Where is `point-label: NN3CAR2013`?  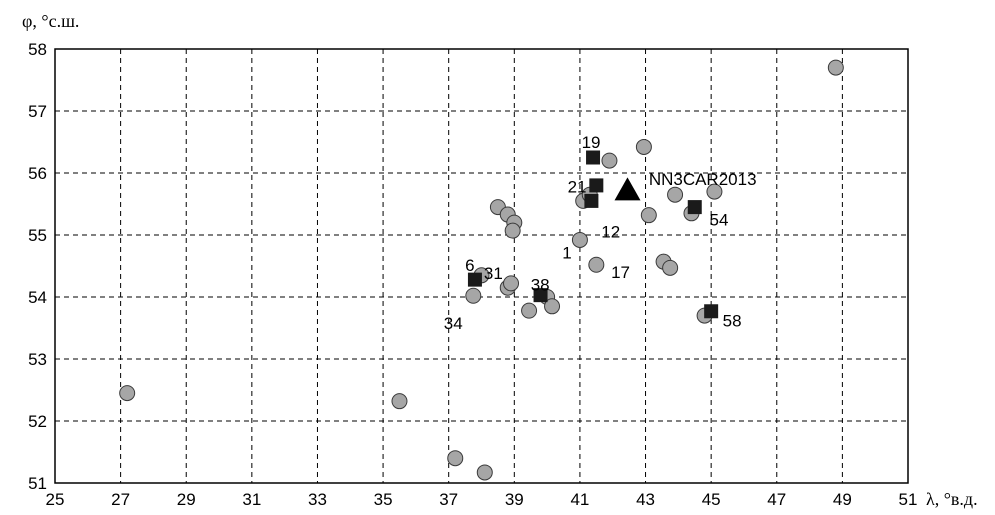
point-label: NN3CAR2013 is located at coordinates (703, 179).